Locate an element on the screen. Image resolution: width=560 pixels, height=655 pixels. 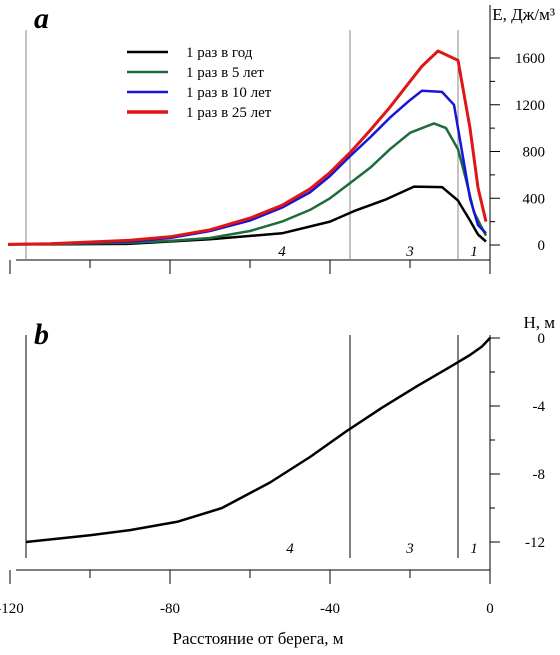
y-tick-label: -12 is located at coordinates (535, 543).